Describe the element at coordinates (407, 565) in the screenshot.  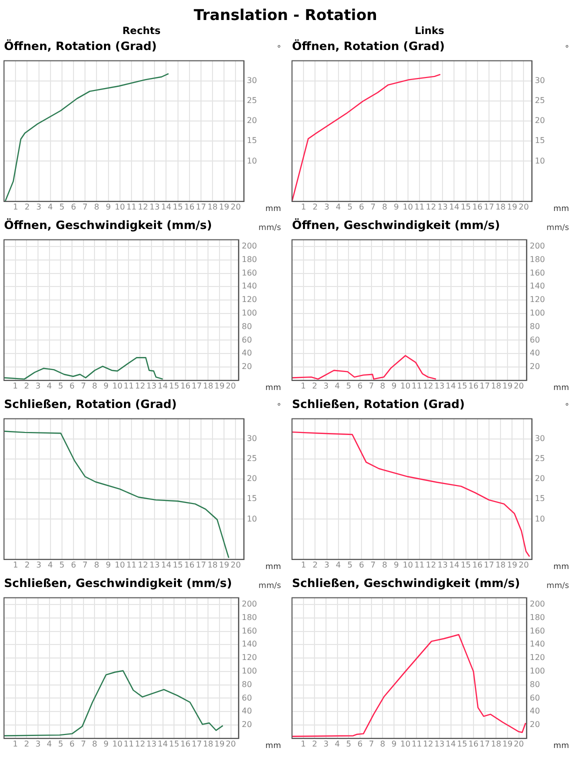
I see `x-tick-label: 10` at that location.